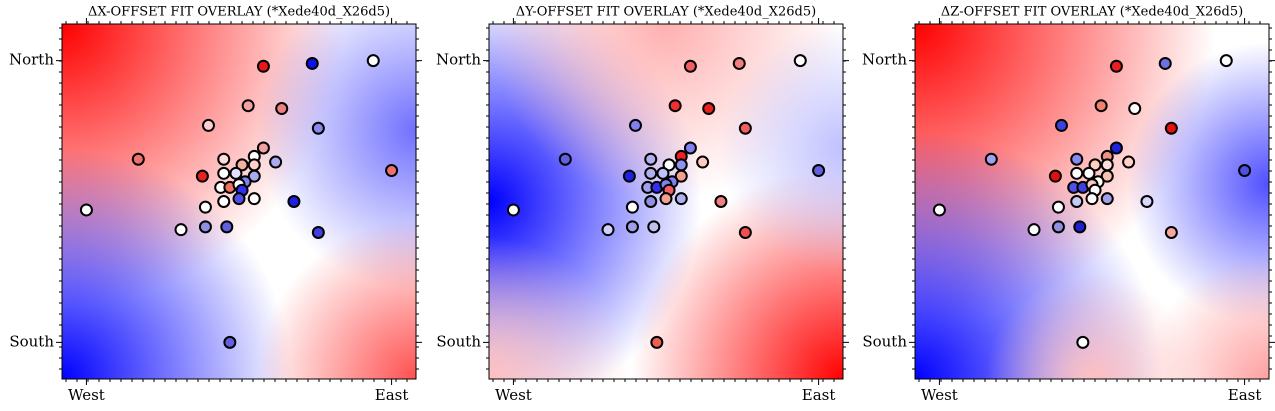 This screenshot has height=411, width=1275. Describe the element at coordinates (666, 12) in the screenshot. I see `chart-title: ΔY-OFFSET FIT OVERLAY (*Xede40d_X26d5)` at that location.